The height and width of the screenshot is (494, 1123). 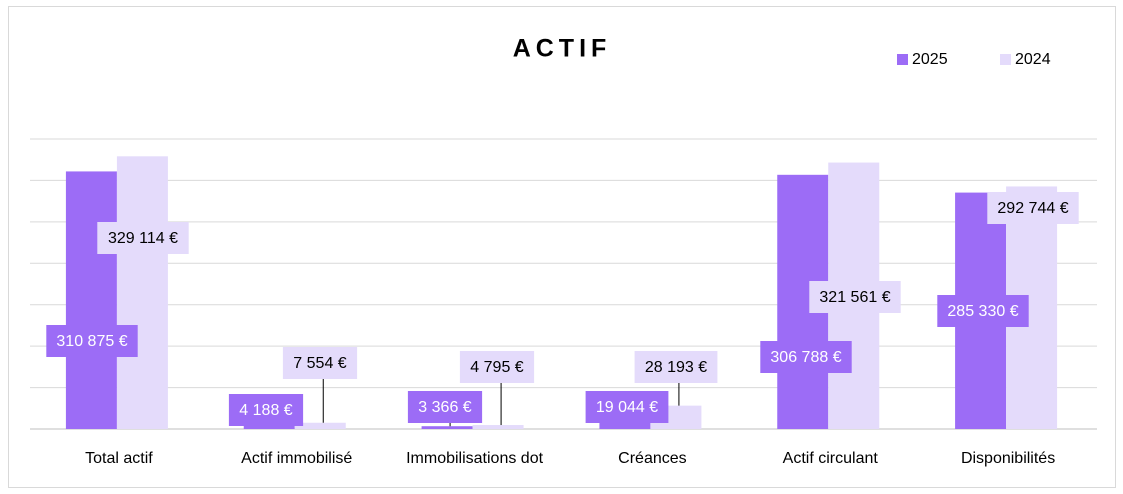 I want to click on legend-label: 2025, so click(x=930, y=59).